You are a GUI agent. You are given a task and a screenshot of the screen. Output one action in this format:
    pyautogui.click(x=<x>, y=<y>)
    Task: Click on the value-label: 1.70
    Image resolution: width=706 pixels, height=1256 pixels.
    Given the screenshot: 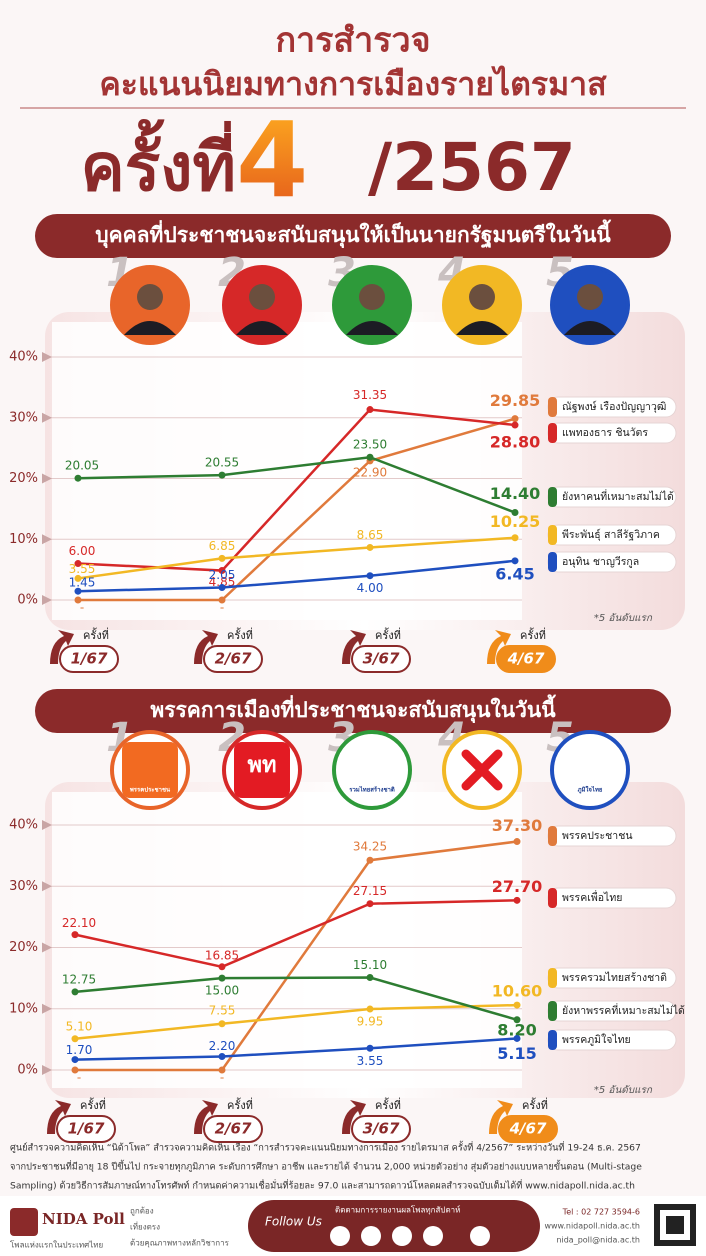 What is the action you would take?
    pyautogui.click(x=79, y=1050)
    